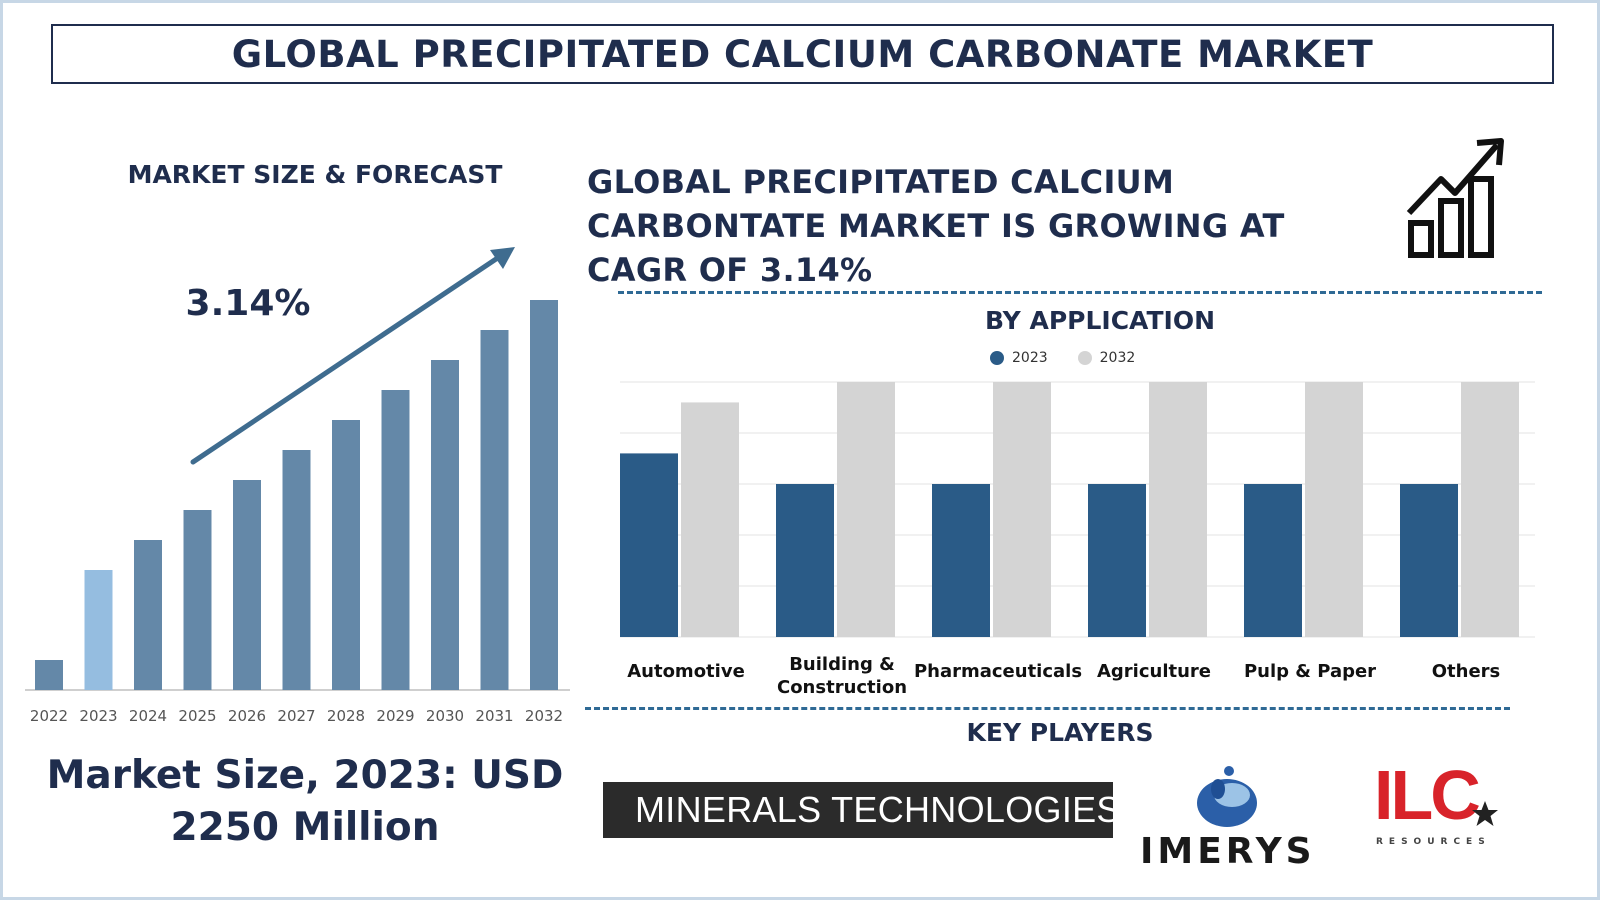 The width and height of the screenshot is (1600, 900). Describe the element at coordinates (1433, 842) in the screenshot. I see `ilc-subtitle: RESOURCES` at that location.